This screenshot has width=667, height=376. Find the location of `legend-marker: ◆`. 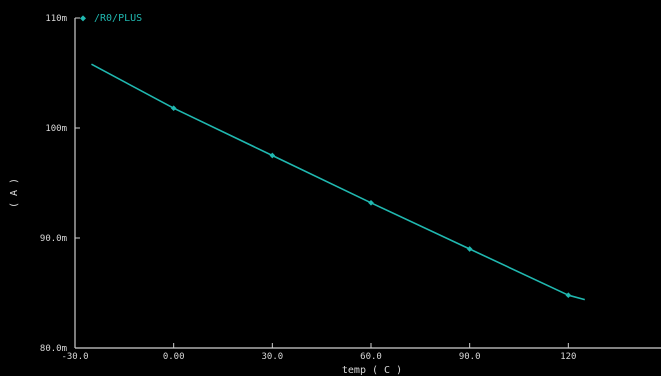

legend-marker: ◆ is located at coordinates (83, 18).